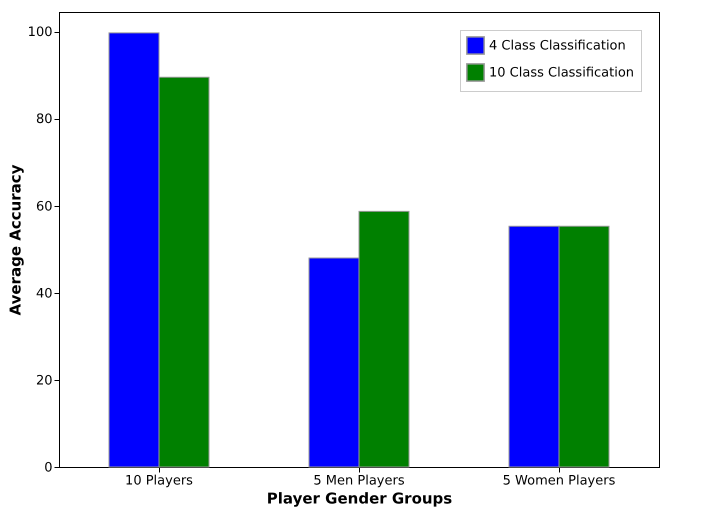 The width and height of the screenshot is (721, 521). Describe the element at coordinates (44, 380) in the screenshot. I see `y-tick-label: 20` at that location.